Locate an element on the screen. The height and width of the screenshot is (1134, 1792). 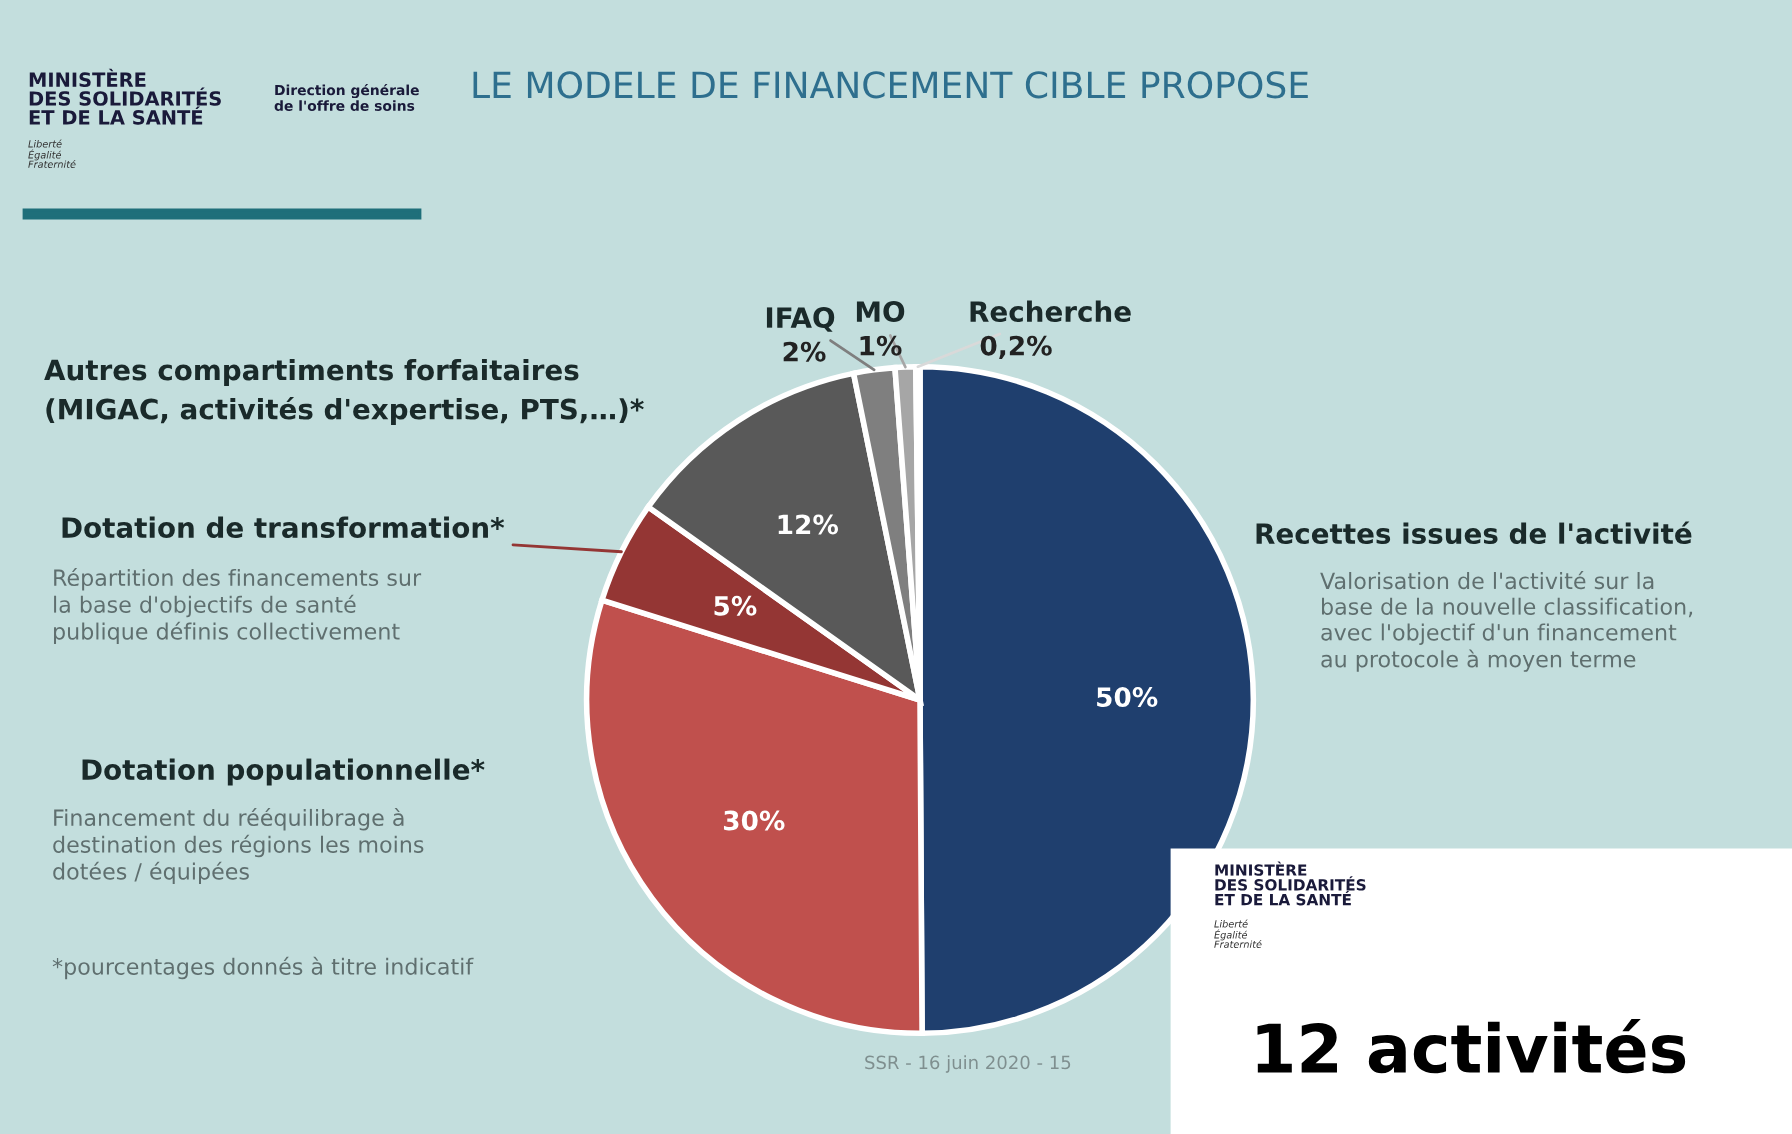
slice-label: Recherche is located at coordinates (1050, 311).